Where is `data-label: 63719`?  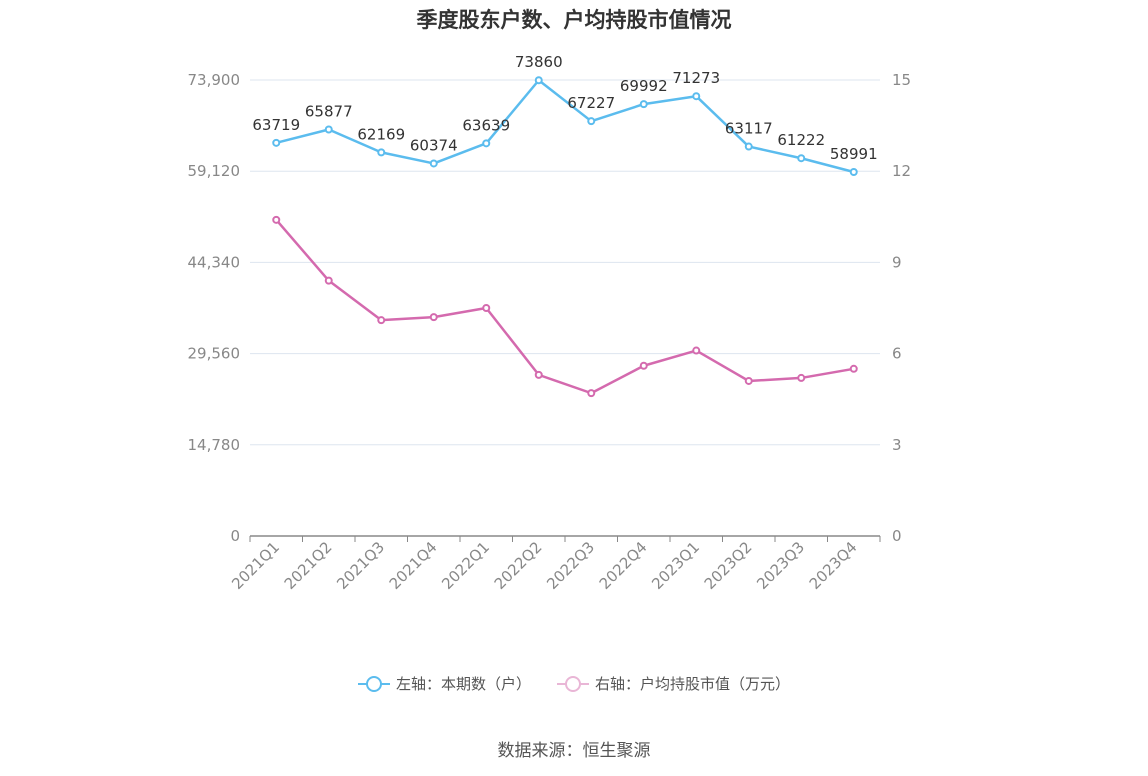
data-label: 63719 is located at coordinates (276, 125).